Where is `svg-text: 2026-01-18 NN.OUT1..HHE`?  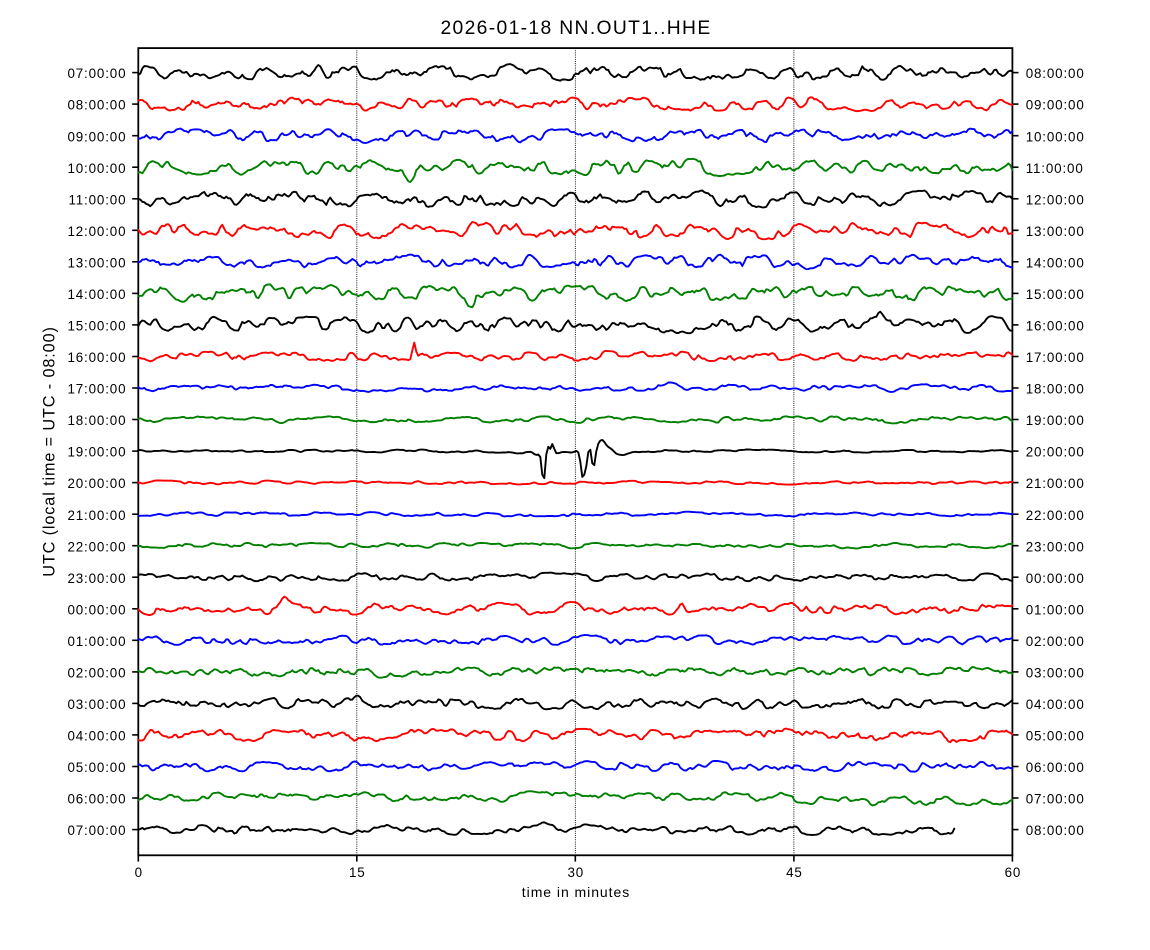
svg-text: 2026-01-18 NN.OUT1..HHE is located at coordinates (575, 28).